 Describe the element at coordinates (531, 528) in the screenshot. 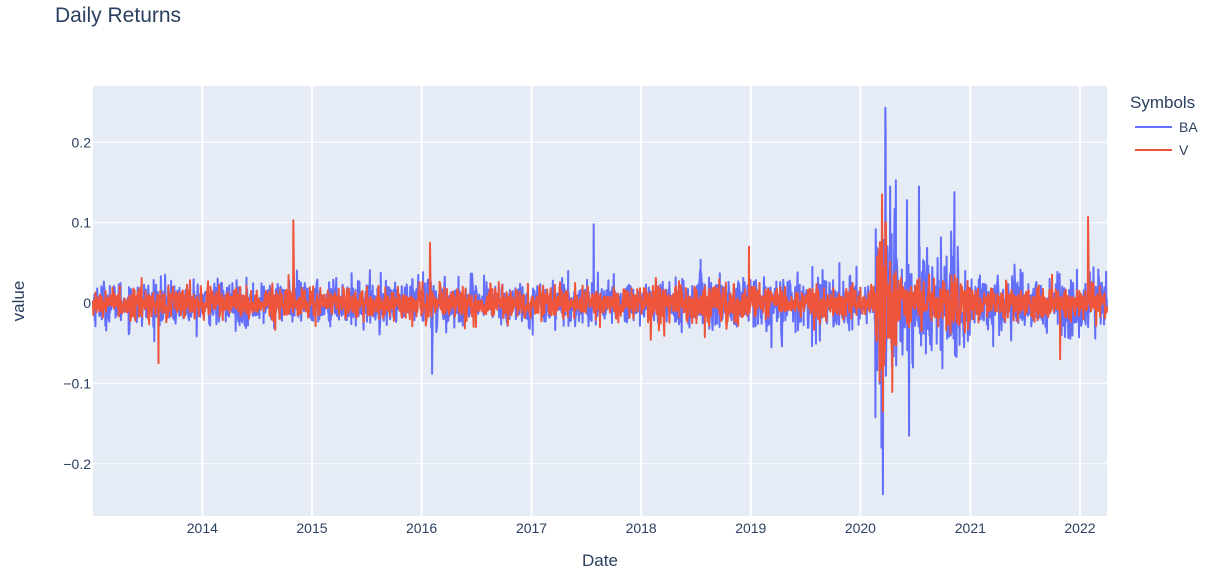

I see `x-tick-label: 2017` at that location.